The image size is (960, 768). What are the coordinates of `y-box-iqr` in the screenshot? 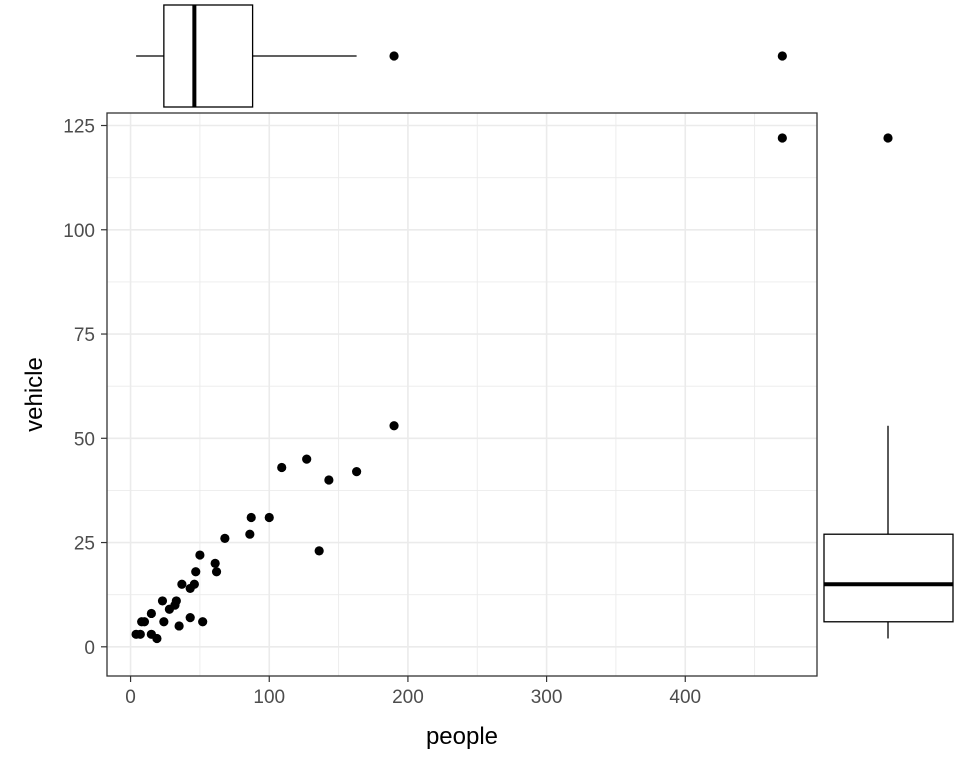 It's located at (888, 578).